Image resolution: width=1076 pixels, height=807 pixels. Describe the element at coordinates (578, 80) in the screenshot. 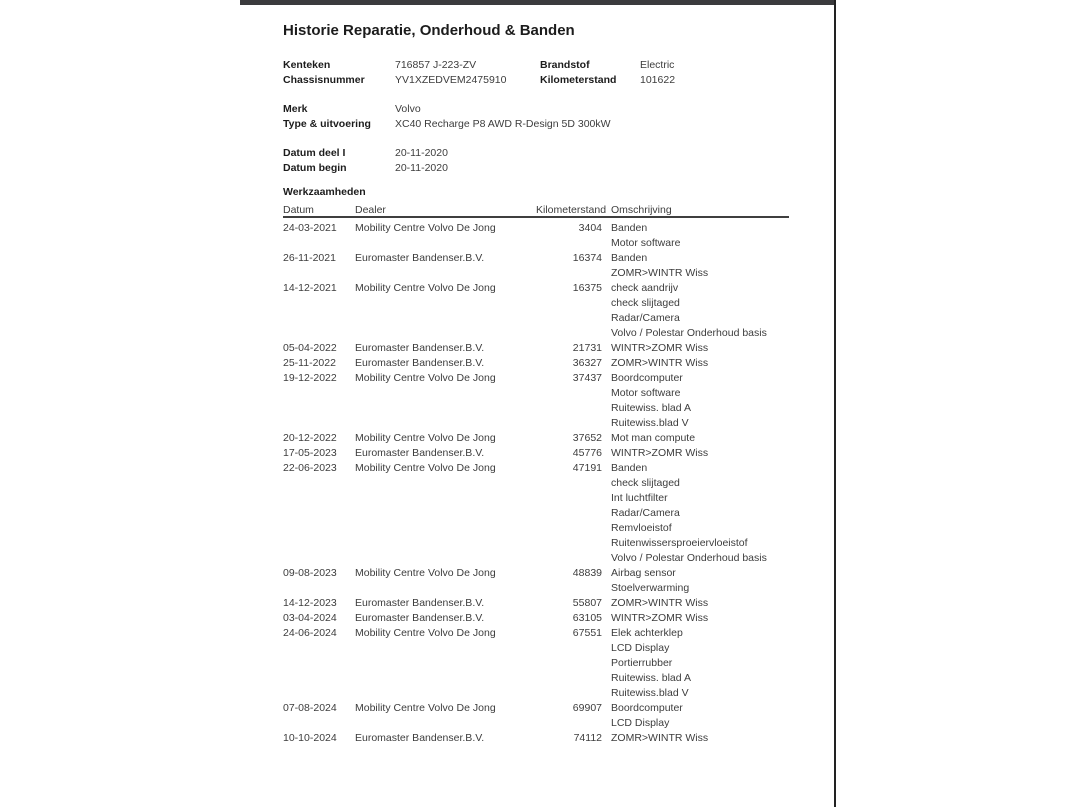

I see `kilometerstand-label: Kilometerstand` at that location.